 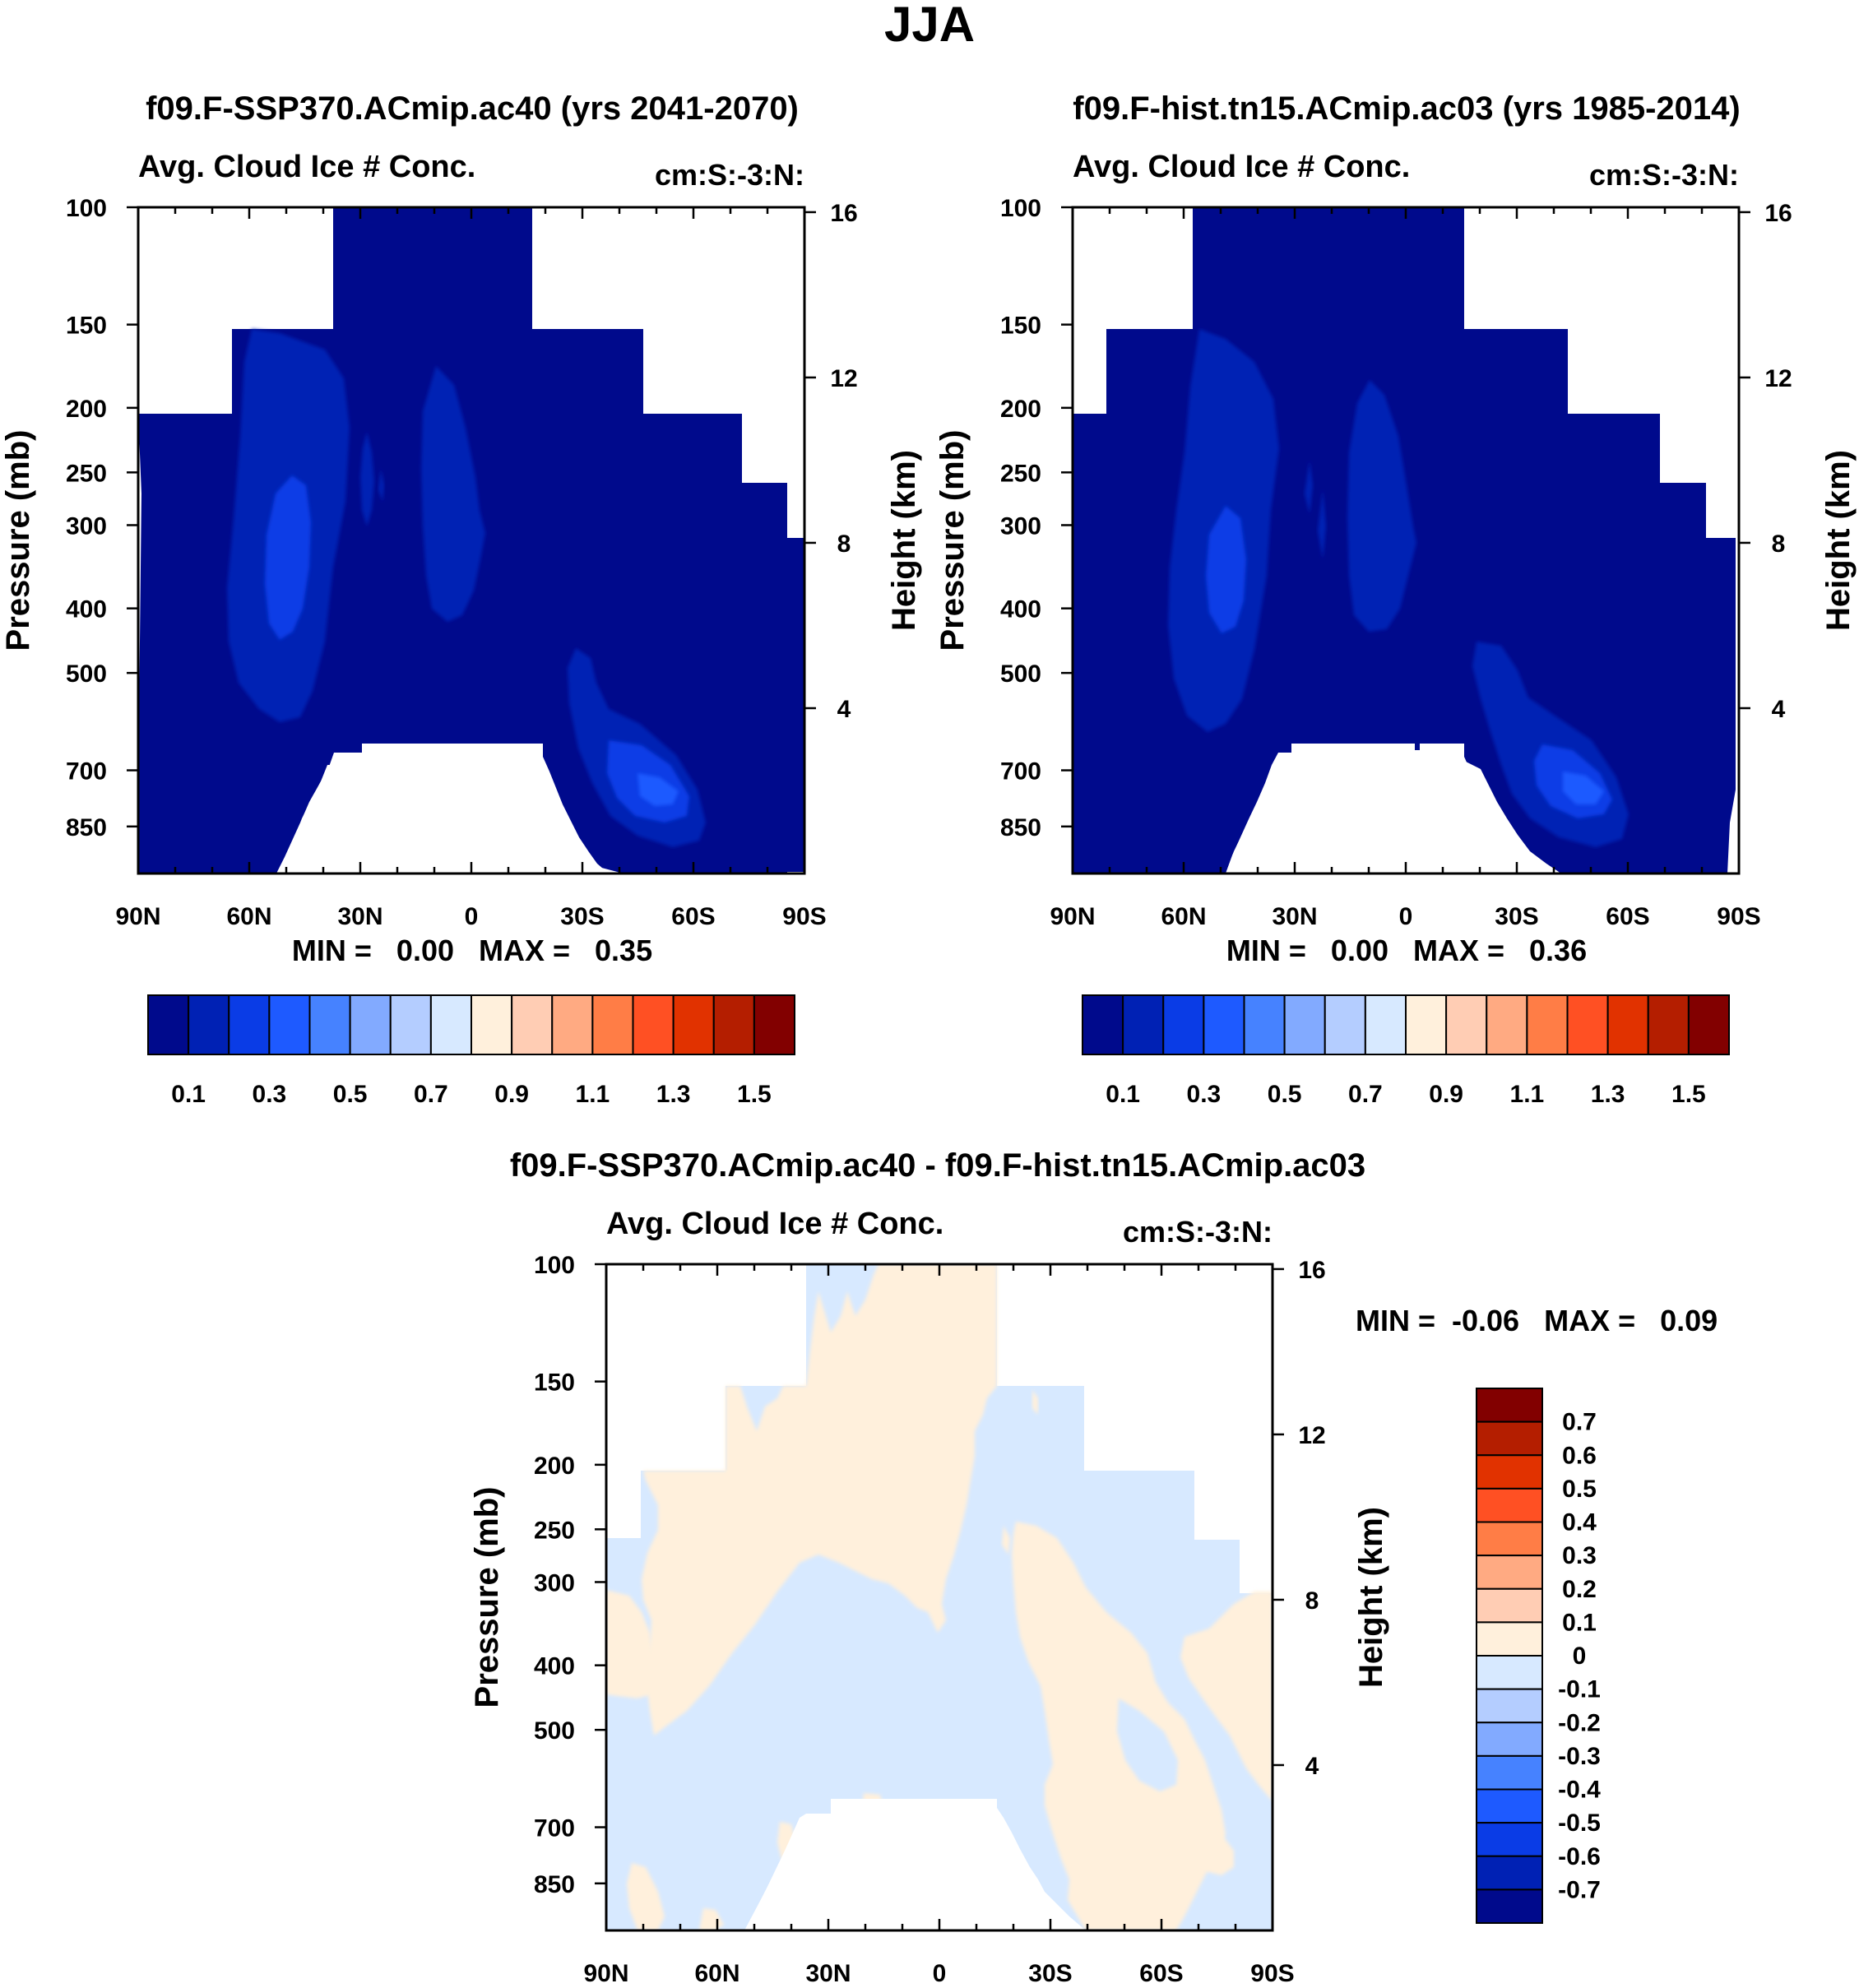 I want to click on colorbar-label: 0.3, so click(x=1204, y=1094).